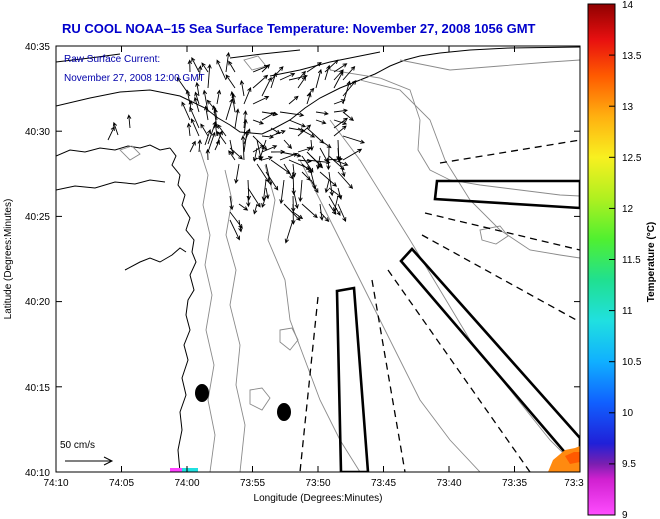 The height and width of the screenshot is (519, 660). I want to click on colorbar-tick-label: 13.5, so click(632, 56).